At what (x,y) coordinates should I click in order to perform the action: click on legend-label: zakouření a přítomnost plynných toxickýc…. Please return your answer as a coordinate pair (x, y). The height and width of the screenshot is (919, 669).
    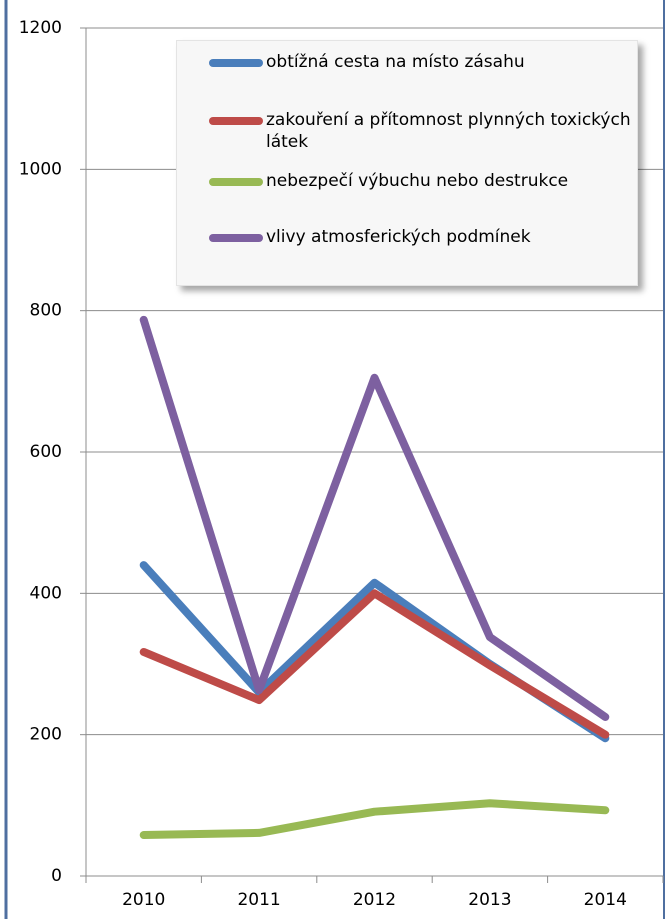
    Looking at the image, I should click on (448, 131).